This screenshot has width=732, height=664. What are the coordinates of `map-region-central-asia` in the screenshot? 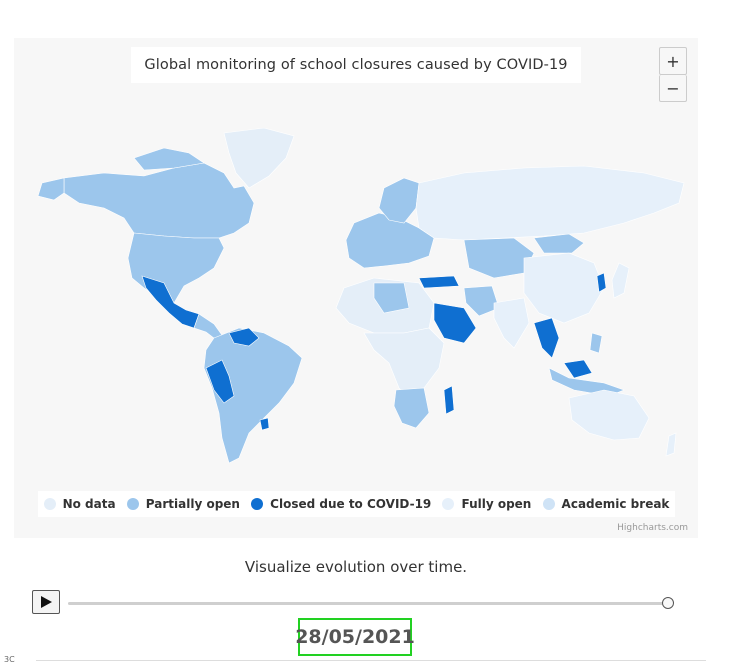 It's located at (499, 258).